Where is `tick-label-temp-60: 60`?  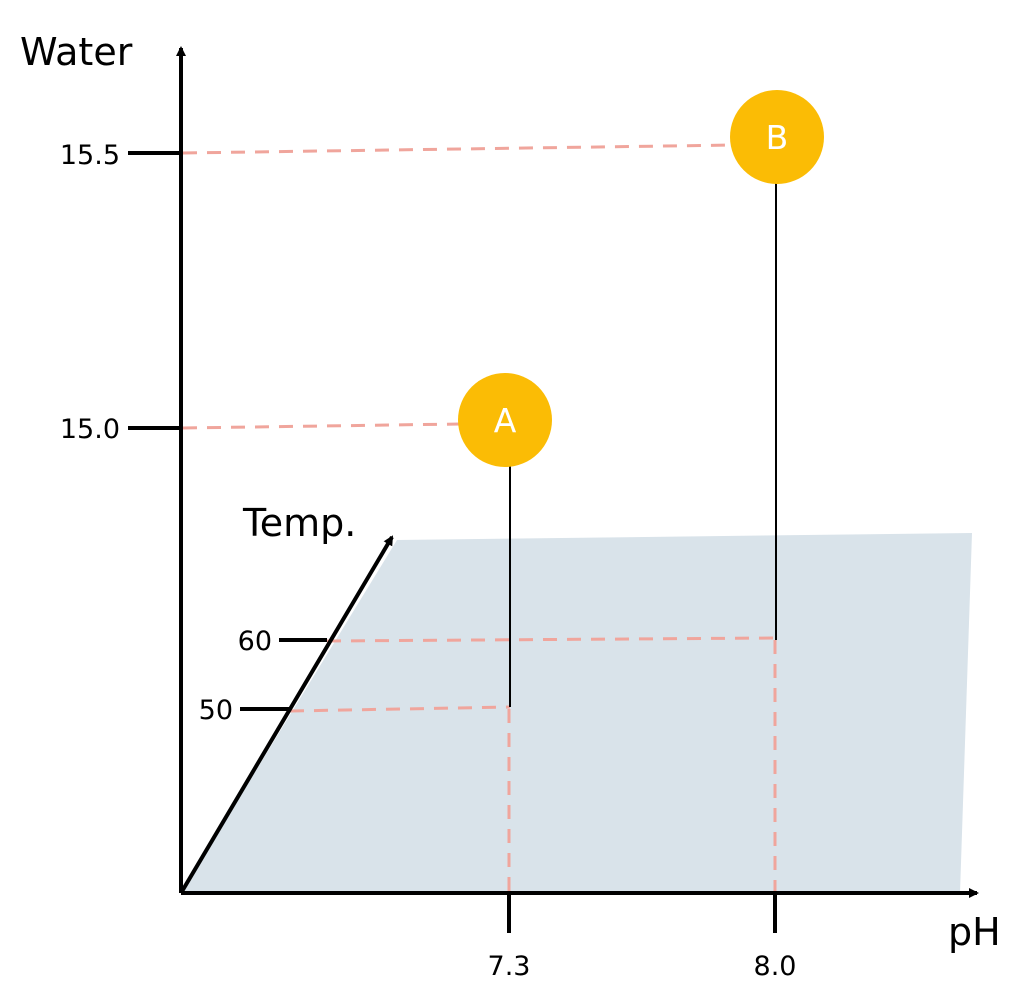 tick-label-temp-60: 60 is located at coordinates (255, 641).